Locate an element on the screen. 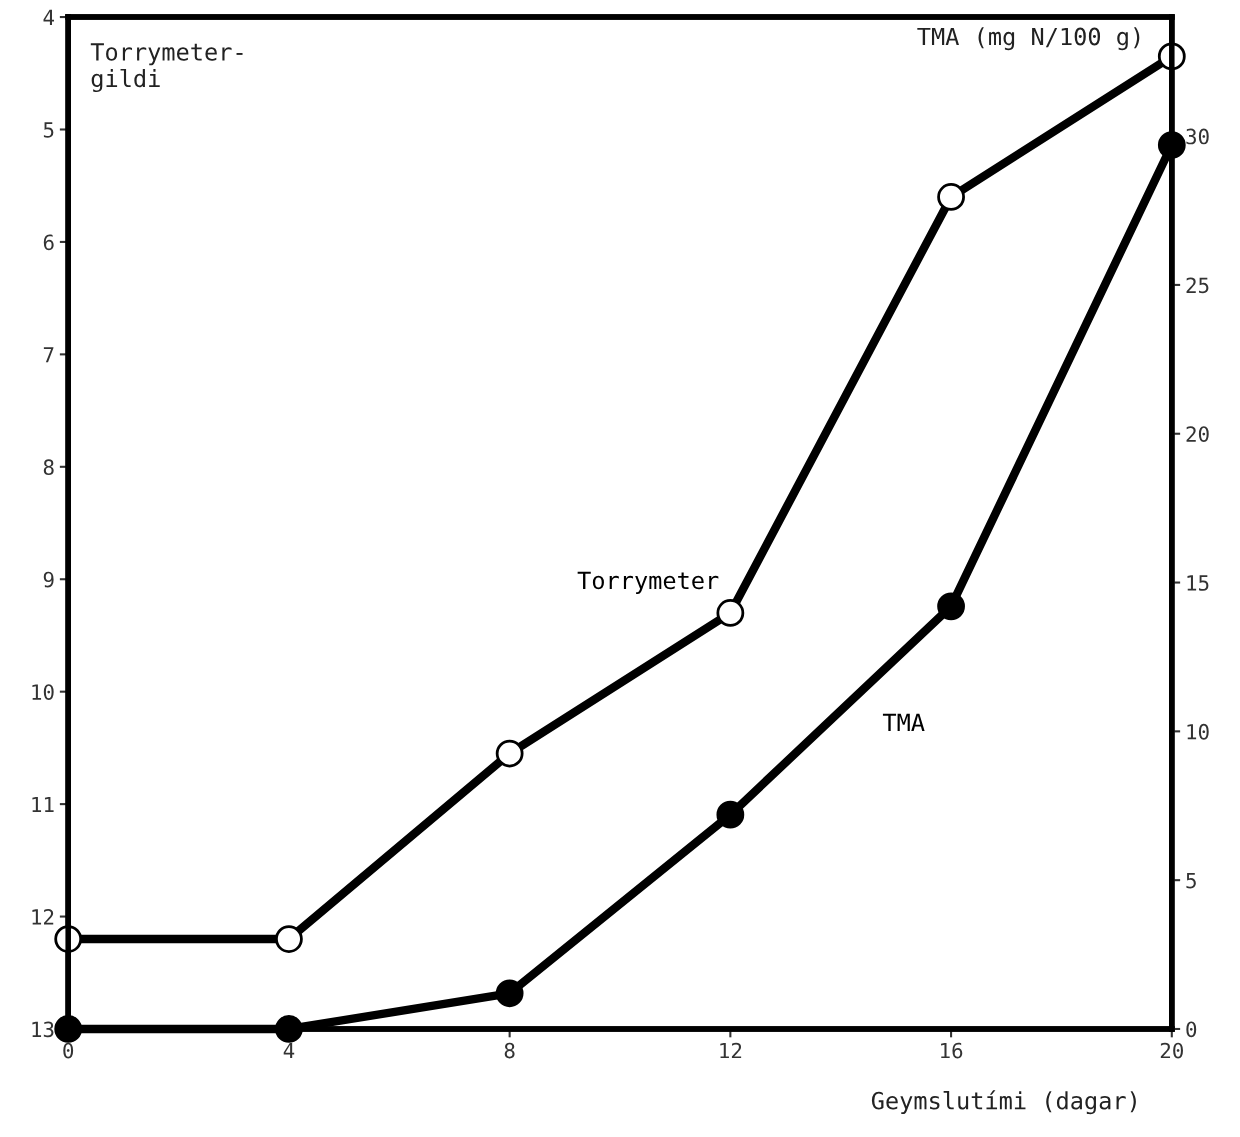 This screenshot has height=1137, width=1240. y-tick-label: 5 is located at coordinates (48, 130).